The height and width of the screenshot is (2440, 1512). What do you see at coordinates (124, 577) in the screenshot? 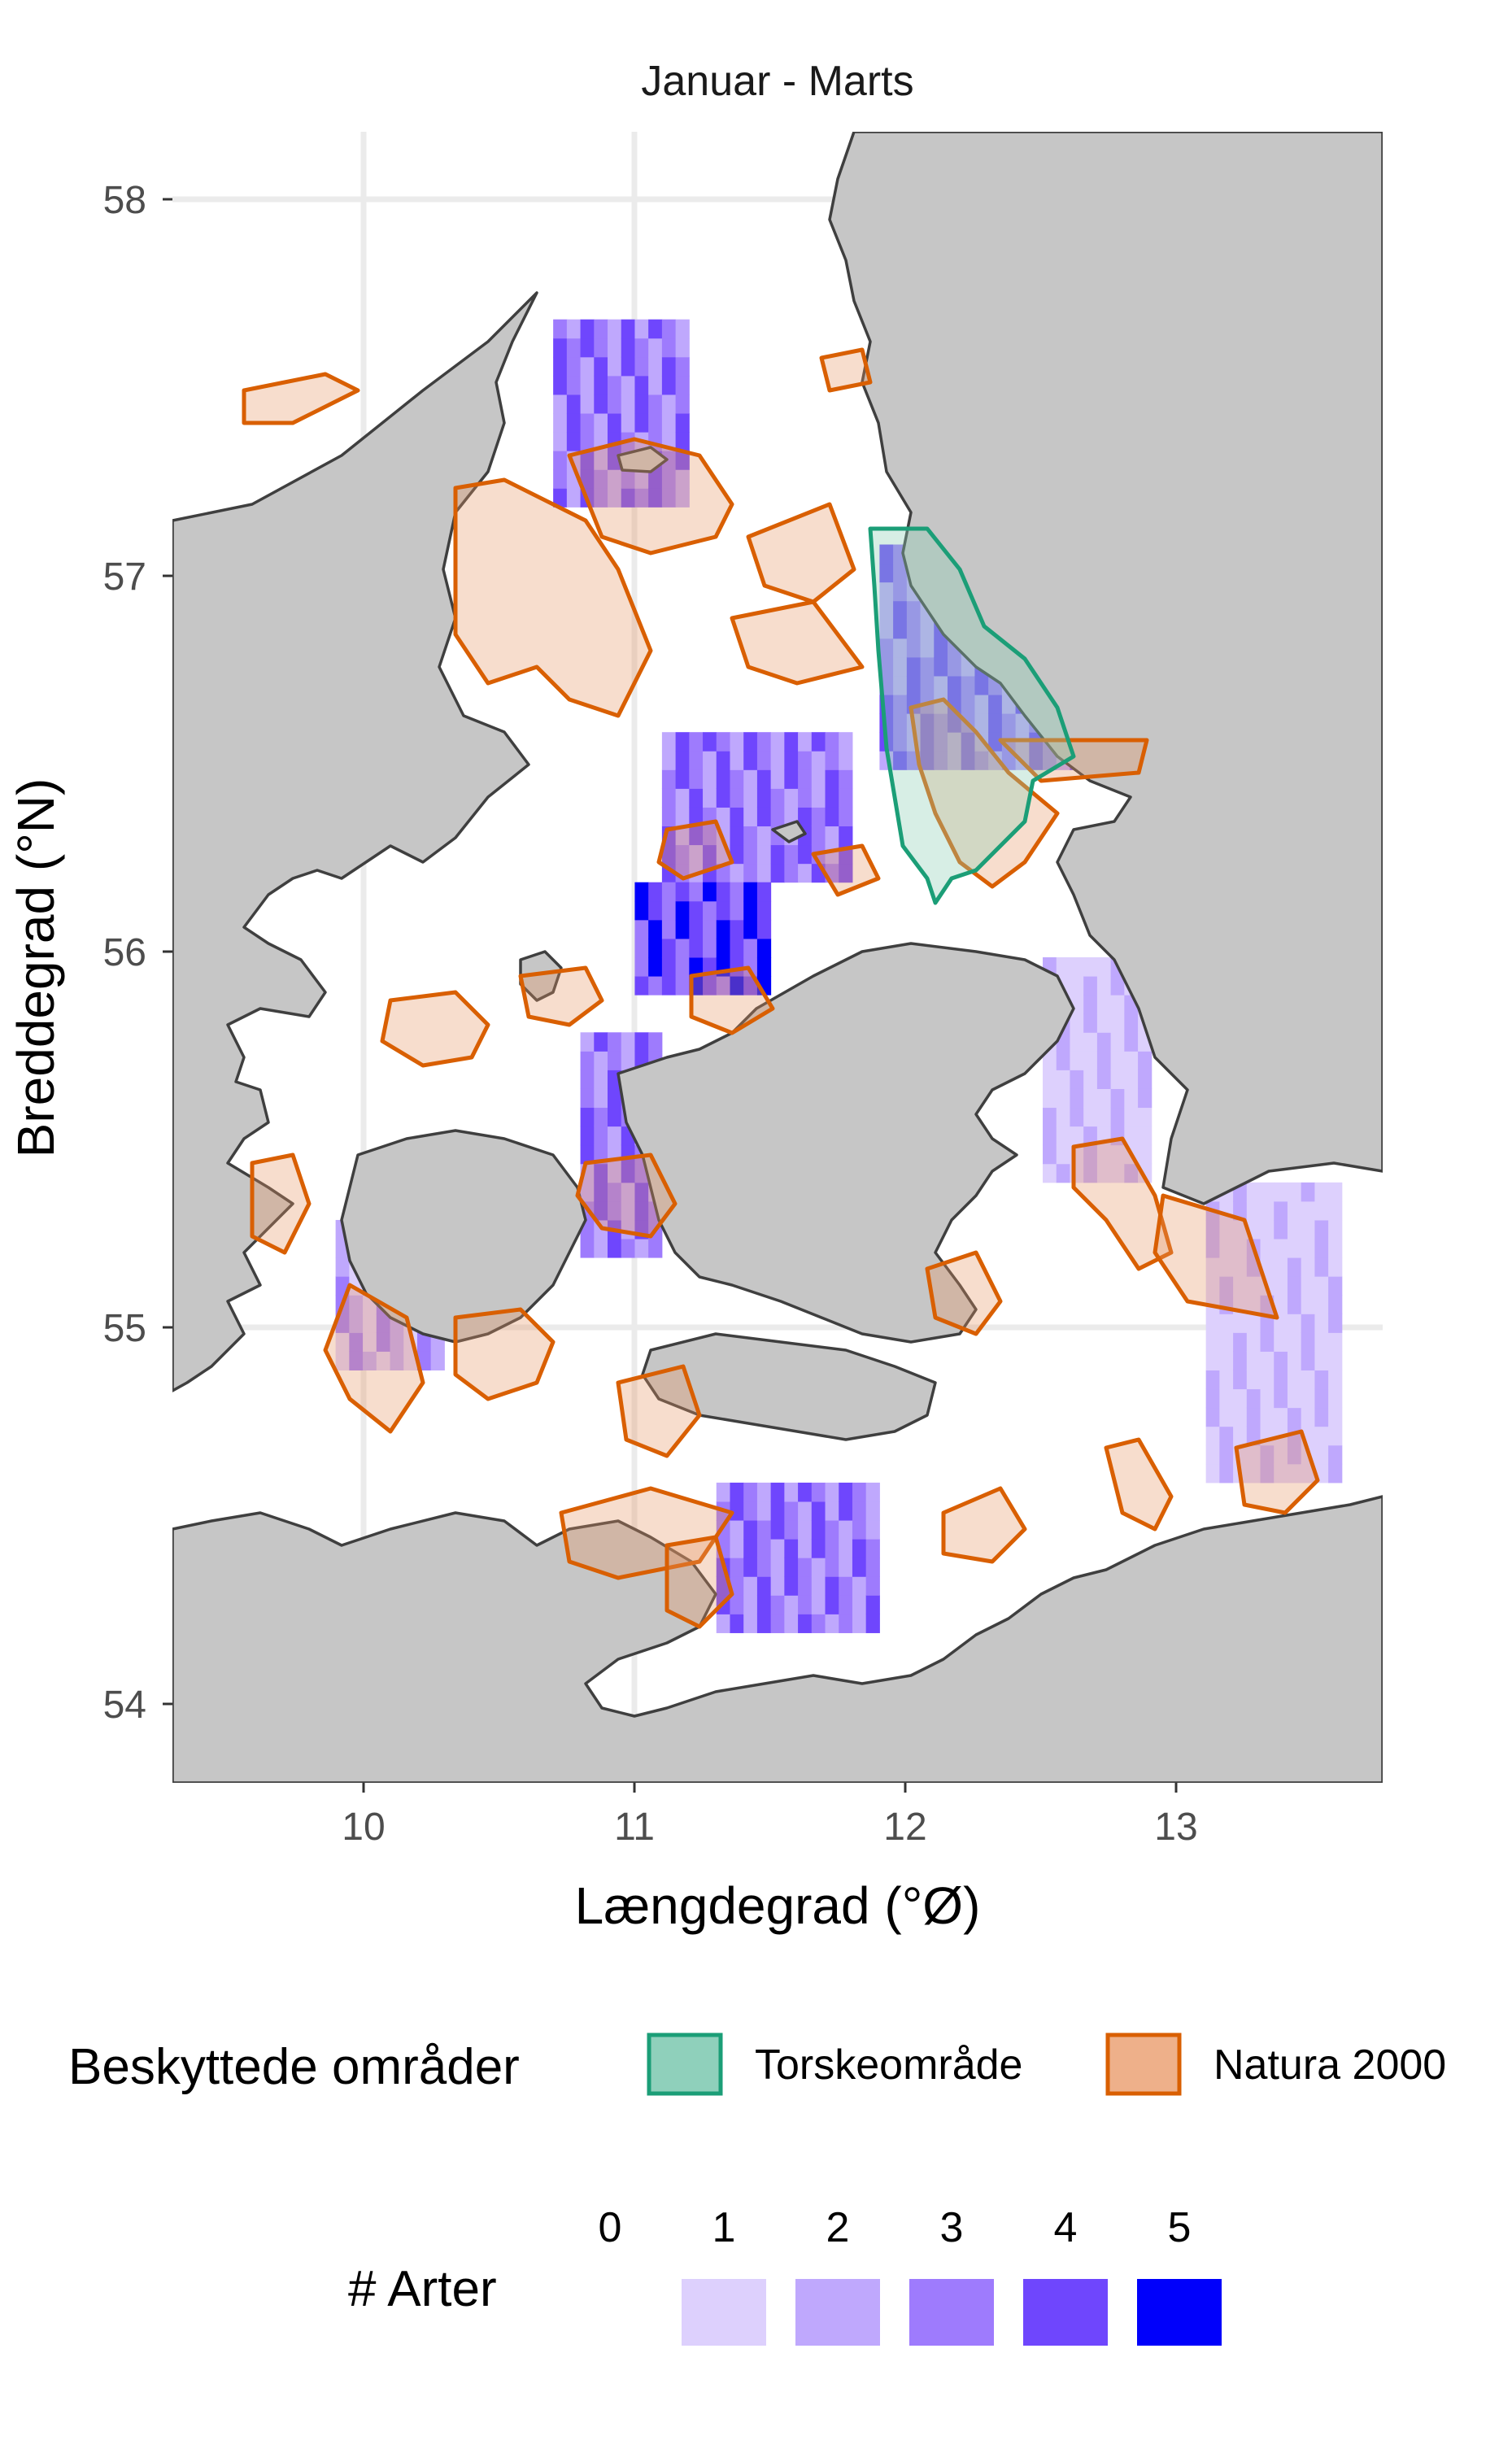
I see `y-tick-label: 57` at bounding box center [124, 577].